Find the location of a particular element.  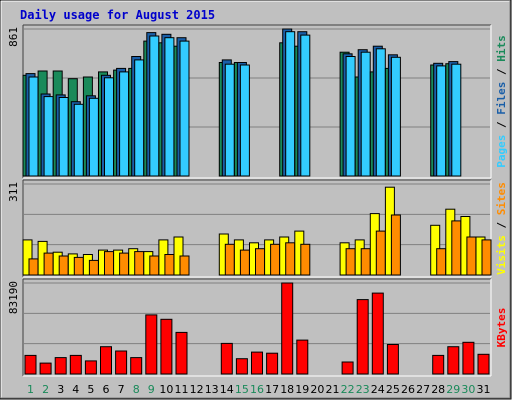

legend-item: Files is located at coordinates (501, 98).